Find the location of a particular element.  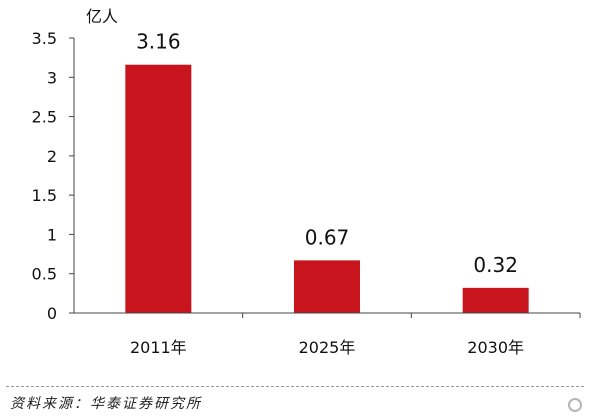

y-tick-label: 1 is located at coordinates (52, 234).